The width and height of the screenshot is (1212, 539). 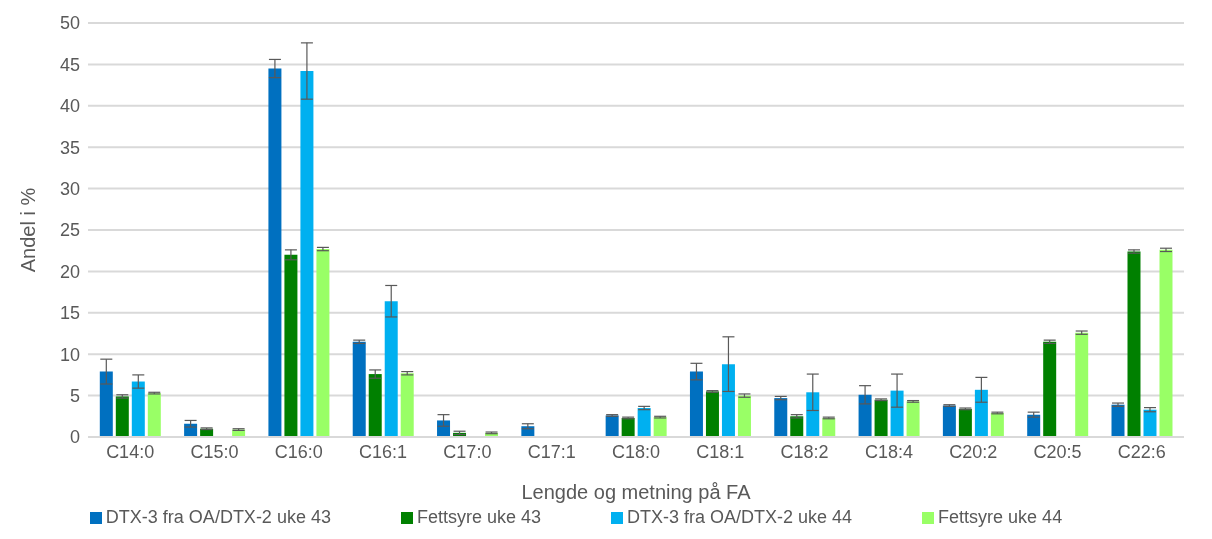 I want to click on x-tick-label: C17:0, so click(x=467, y=451).